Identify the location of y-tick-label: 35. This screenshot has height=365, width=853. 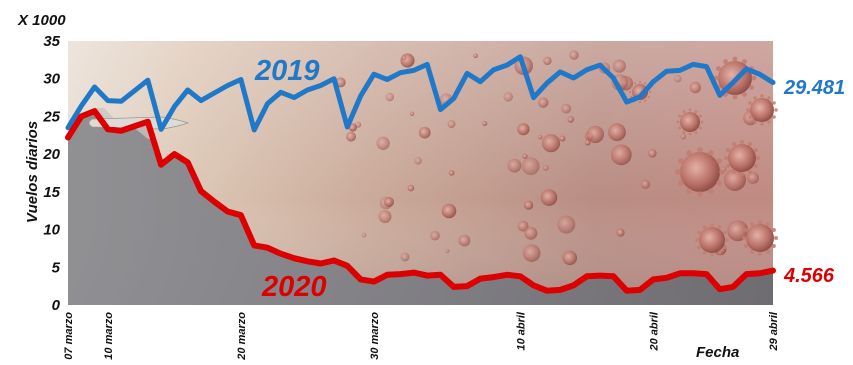
(51, 41).